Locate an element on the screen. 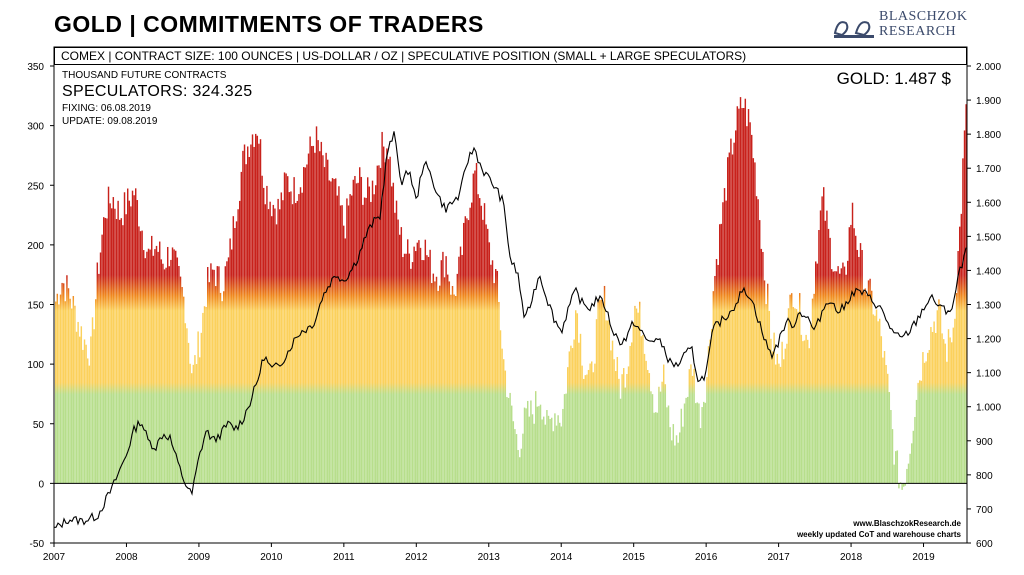 The image size is (1024, 575). right-tick-label: 1.300 is located at coordinates (988, 306).